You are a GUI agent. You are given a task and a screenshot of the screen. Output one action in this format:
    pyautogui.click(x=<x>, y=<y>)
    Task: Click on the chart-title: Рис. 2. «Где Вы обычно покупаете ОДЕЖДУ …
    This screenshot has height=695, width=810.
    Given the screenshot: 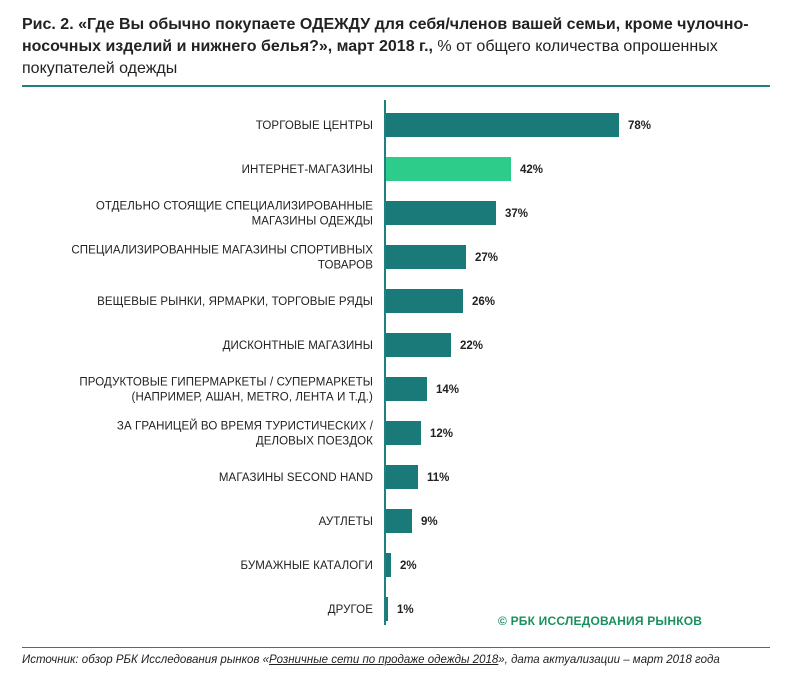 What is the action you would take?
    pyautogui.click(x=407, y=47)
    